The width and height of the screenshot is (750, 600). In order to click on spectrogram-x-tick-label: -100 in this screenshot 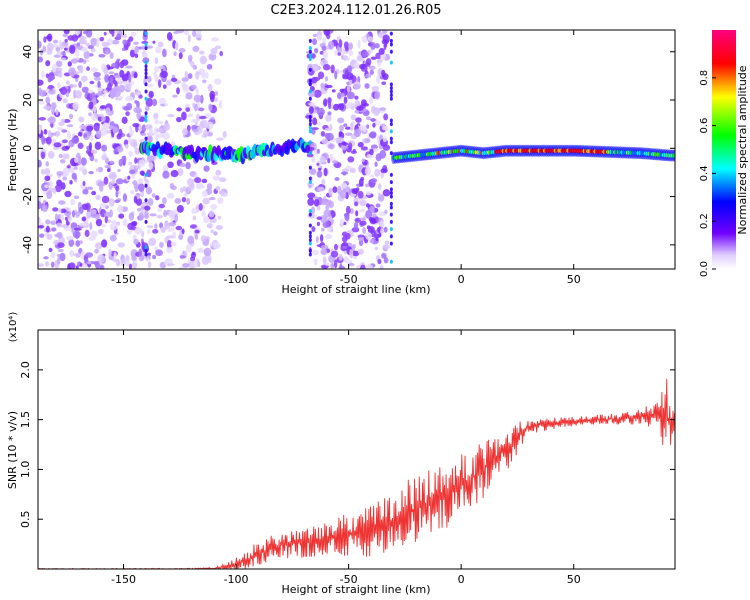, I will do `click(236, 279)`.